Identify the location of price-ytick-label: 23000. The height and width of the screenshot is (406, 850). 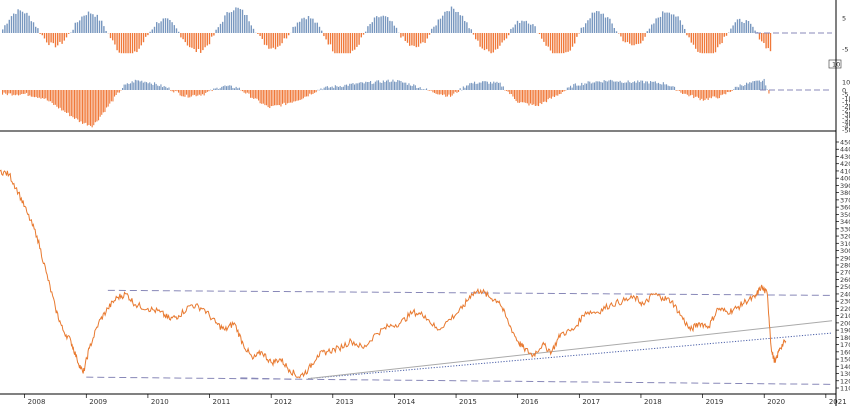
(845, 302).